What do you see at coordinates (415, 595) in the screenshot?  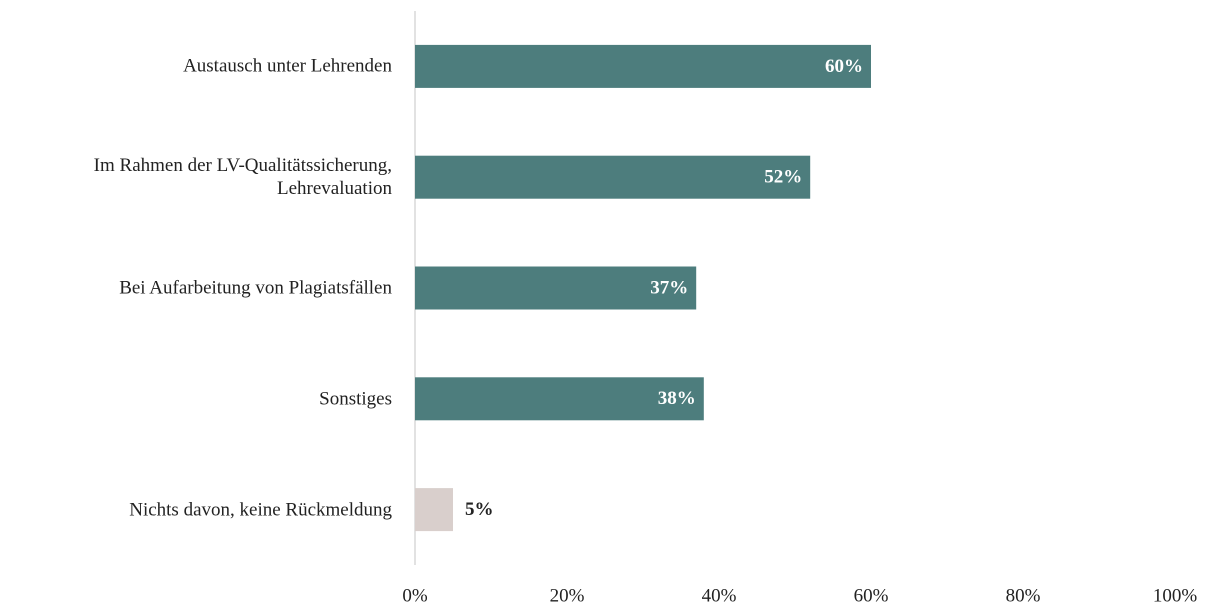 I see `x-tick-label: 0%` at bounding box center [415, 595].